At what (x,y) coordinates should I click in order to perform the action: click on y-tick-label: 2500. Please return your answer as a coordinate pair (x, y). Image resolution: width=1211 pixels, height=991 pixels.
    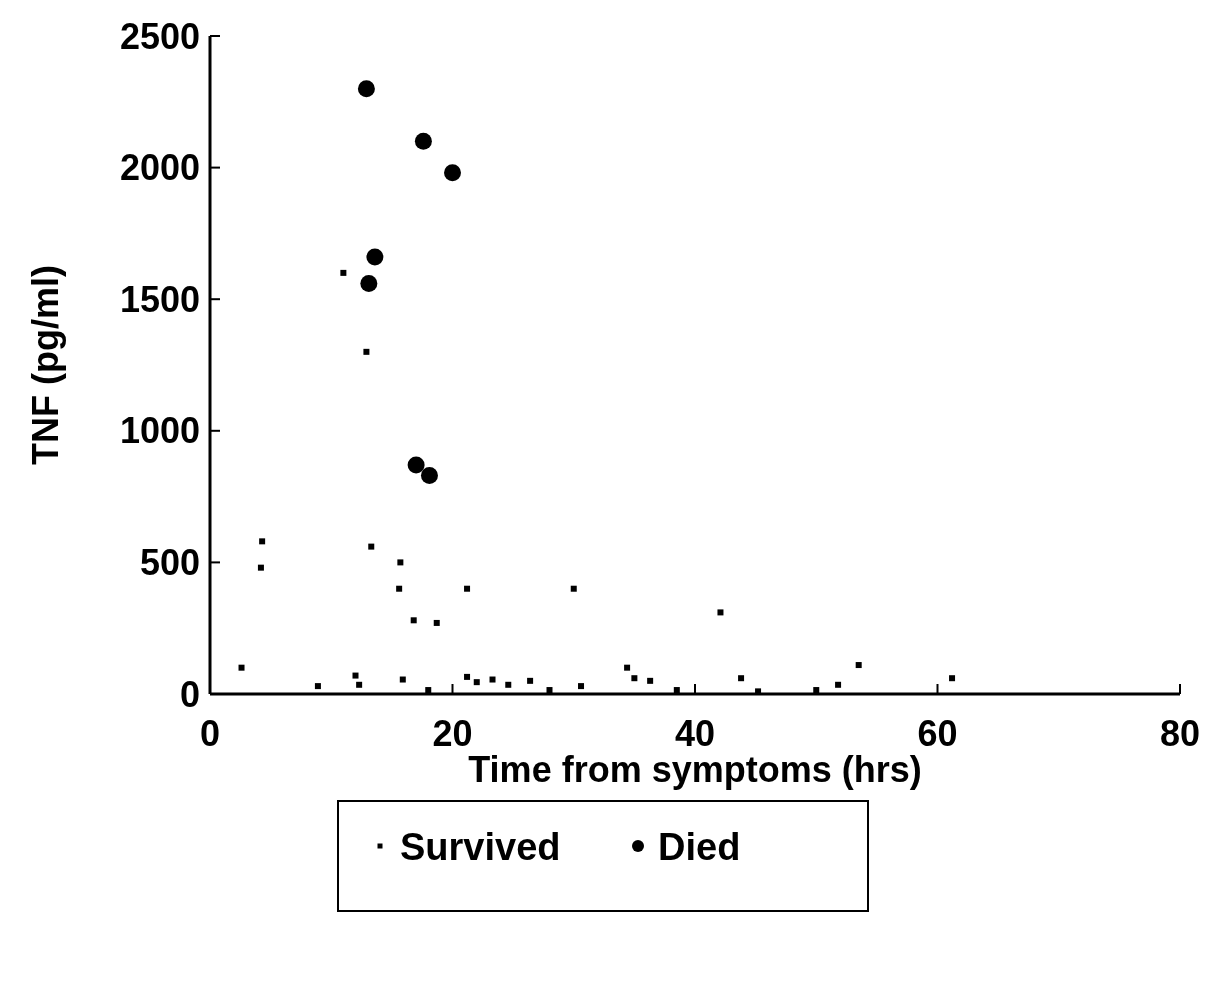
    Looking at the image, I should click on (159, 36).